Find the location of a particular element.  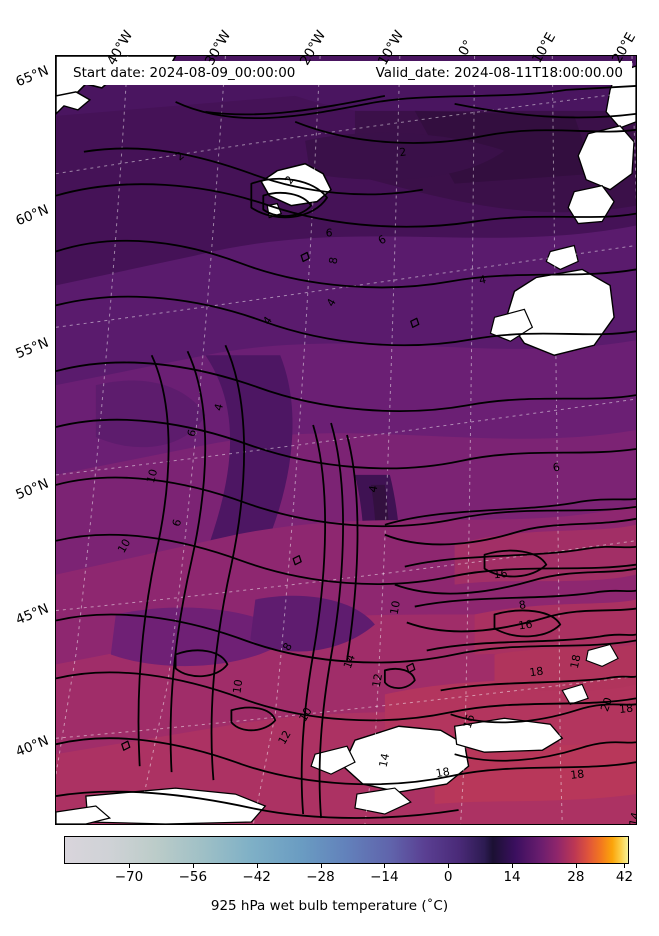

latitude-tick-labels: 65°N 60°N 55°N 50°N 45°N 40°N is located at coordinates (26, 468).